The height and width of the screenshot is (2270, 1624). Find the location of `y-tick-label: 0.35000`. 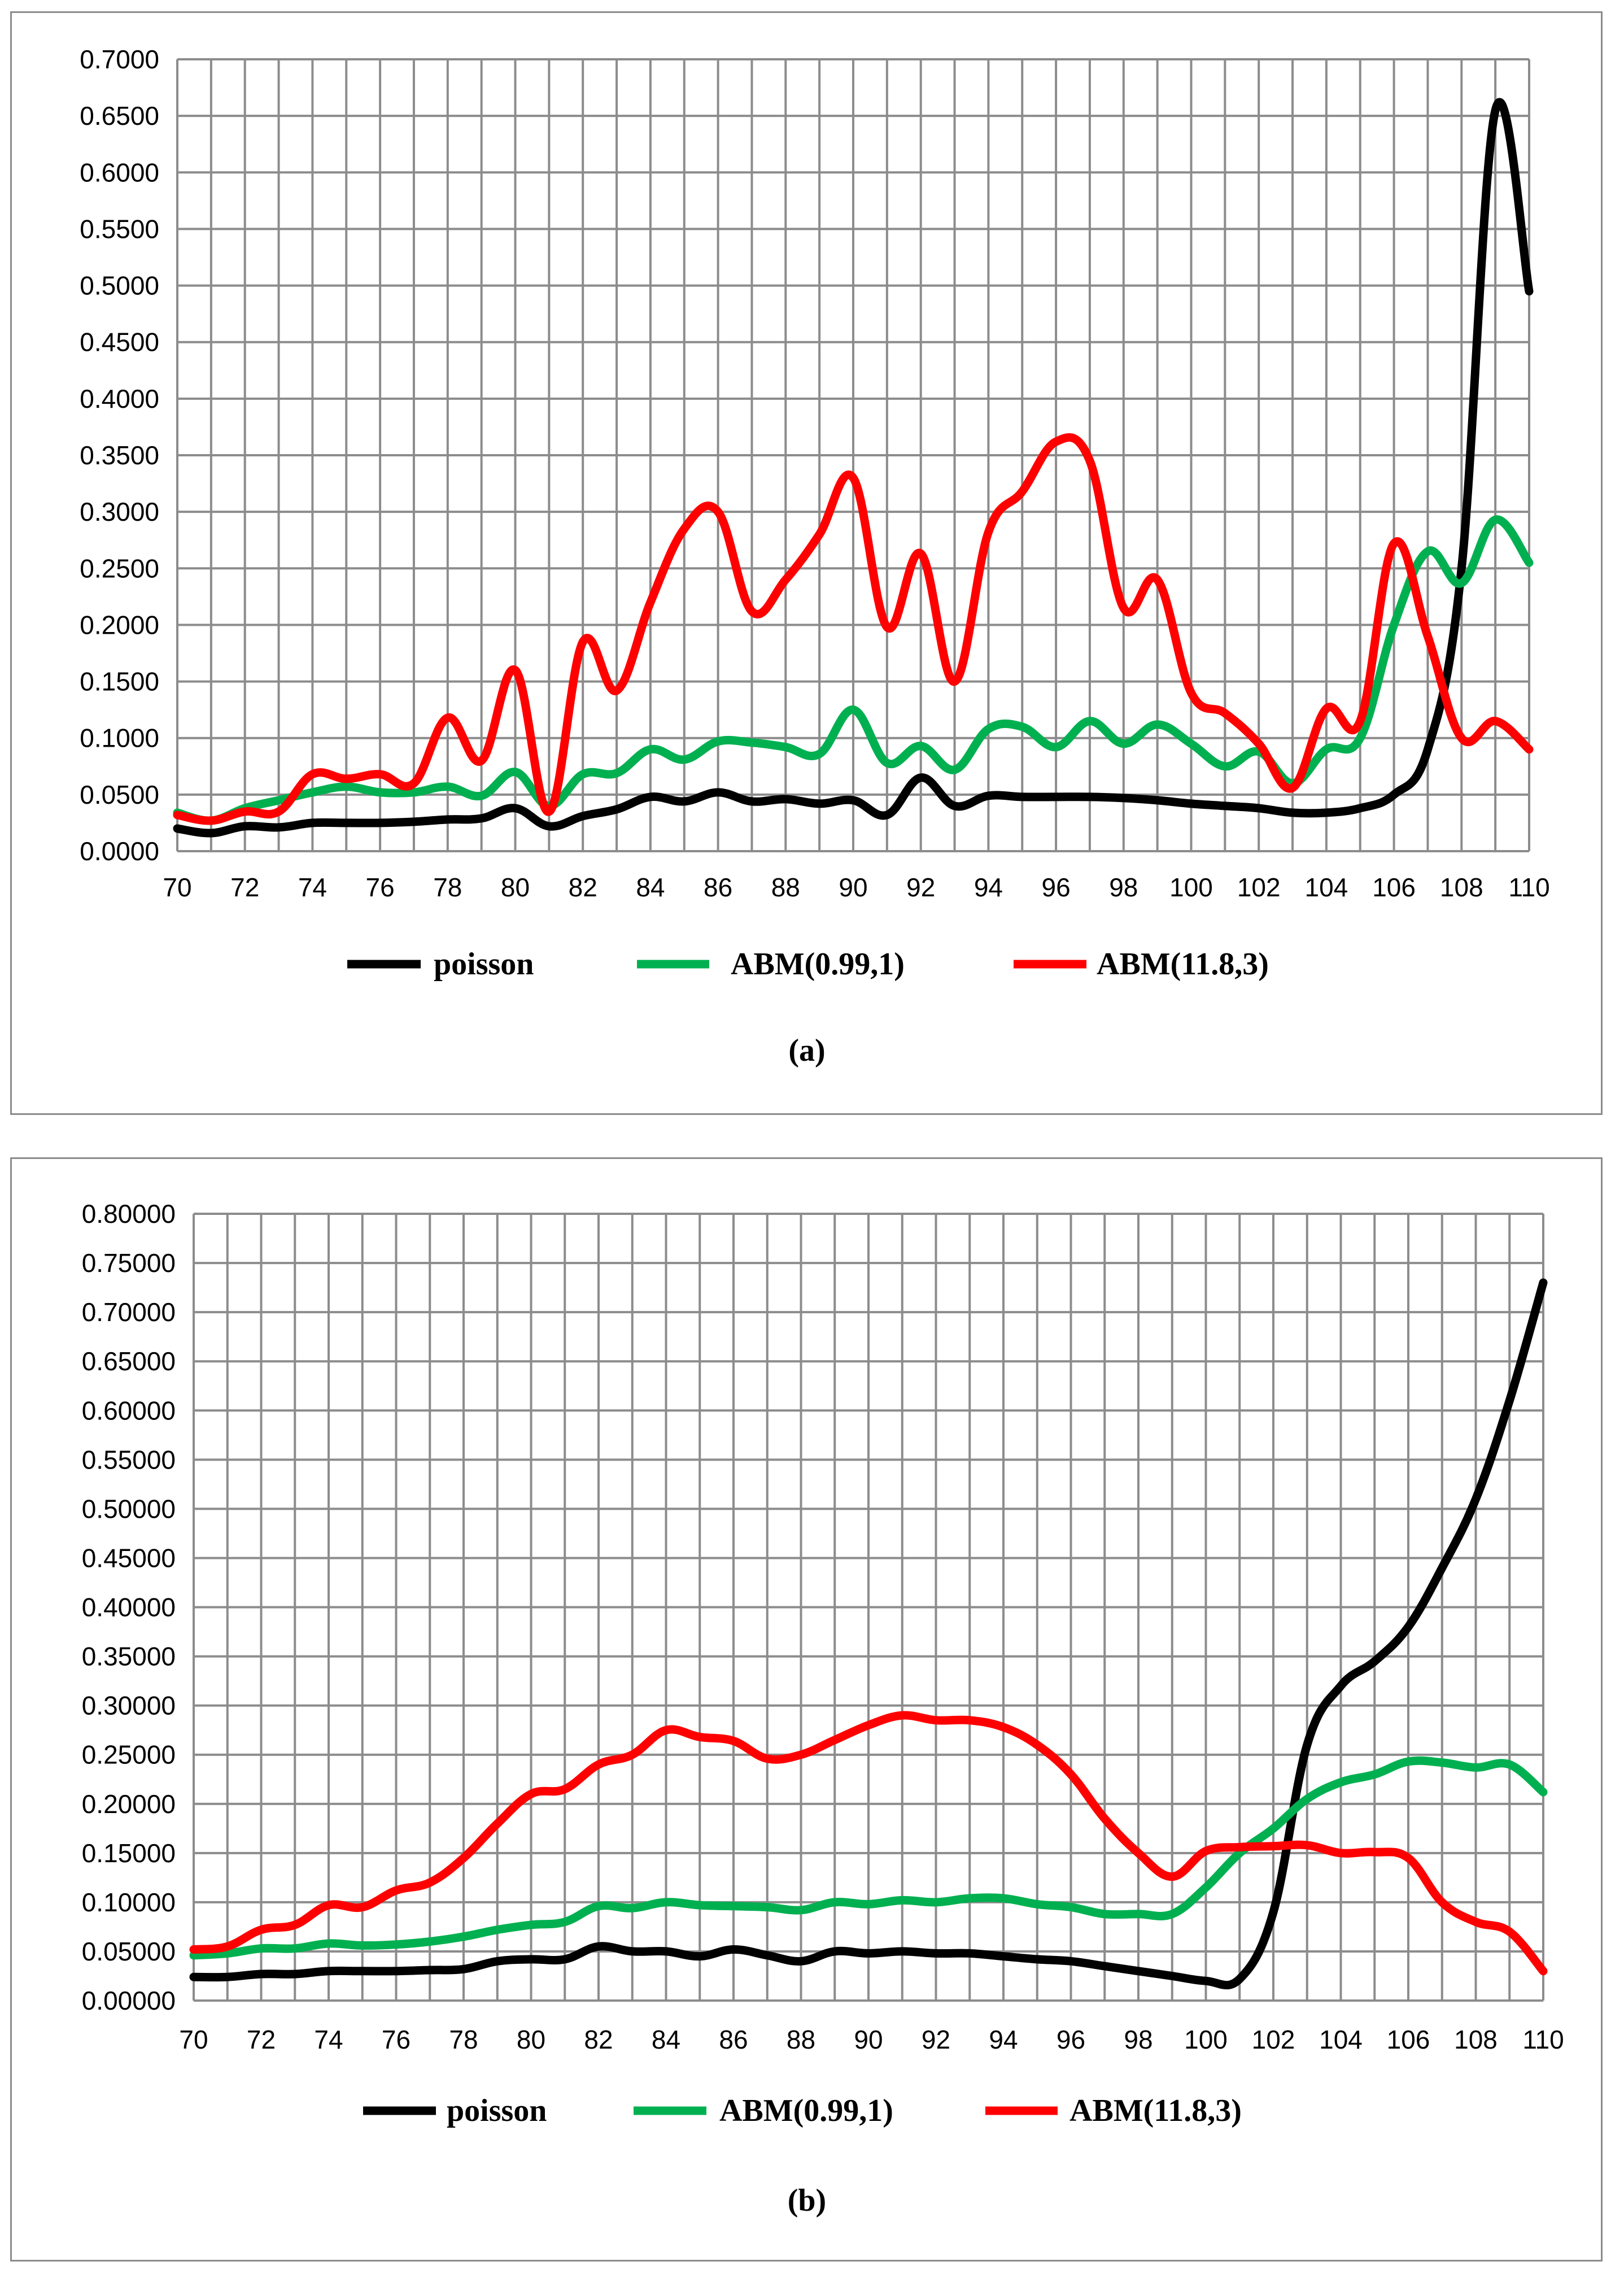

y-tick-label: 0.35000 is located at coordinates (129, 1657).